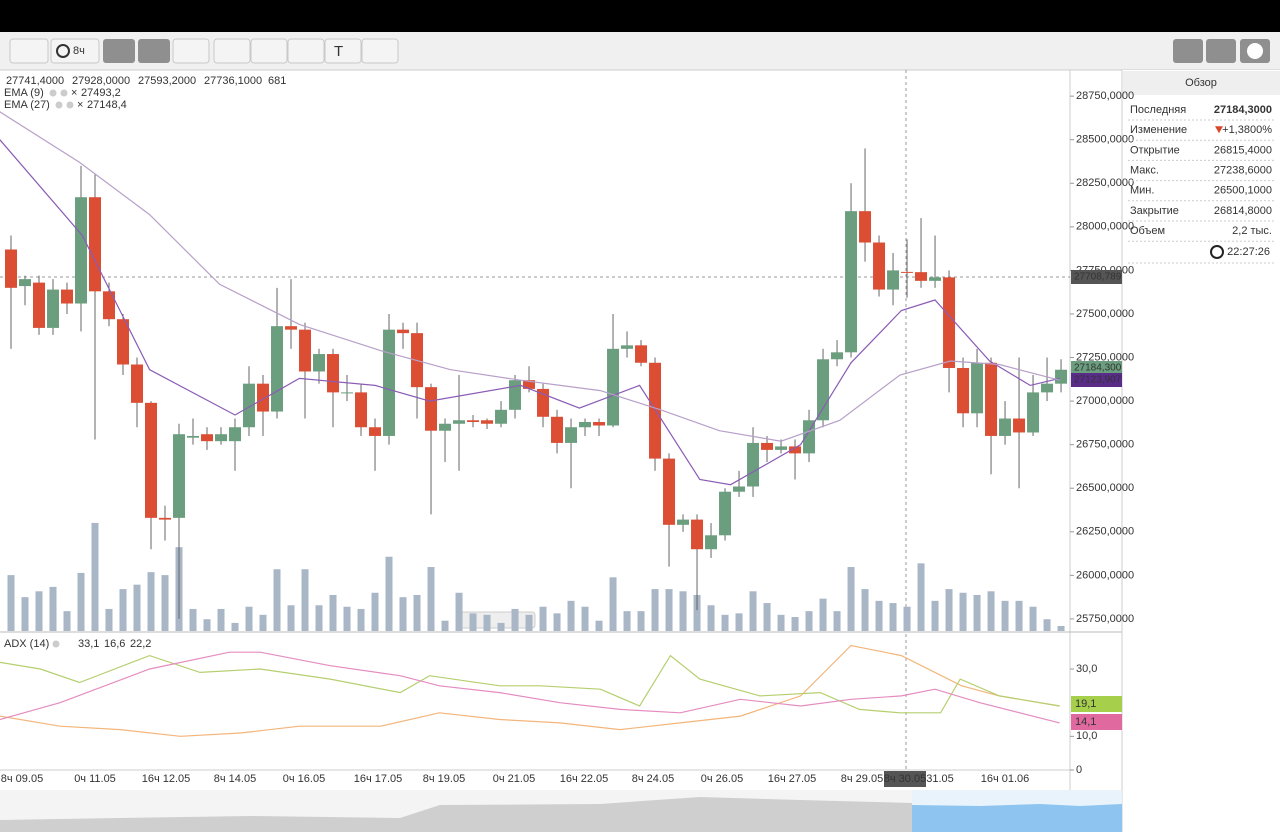  Describe the element at coordinates (1085, 722) in the screenshot. I see `value-tag-label: 14,1` at that location.